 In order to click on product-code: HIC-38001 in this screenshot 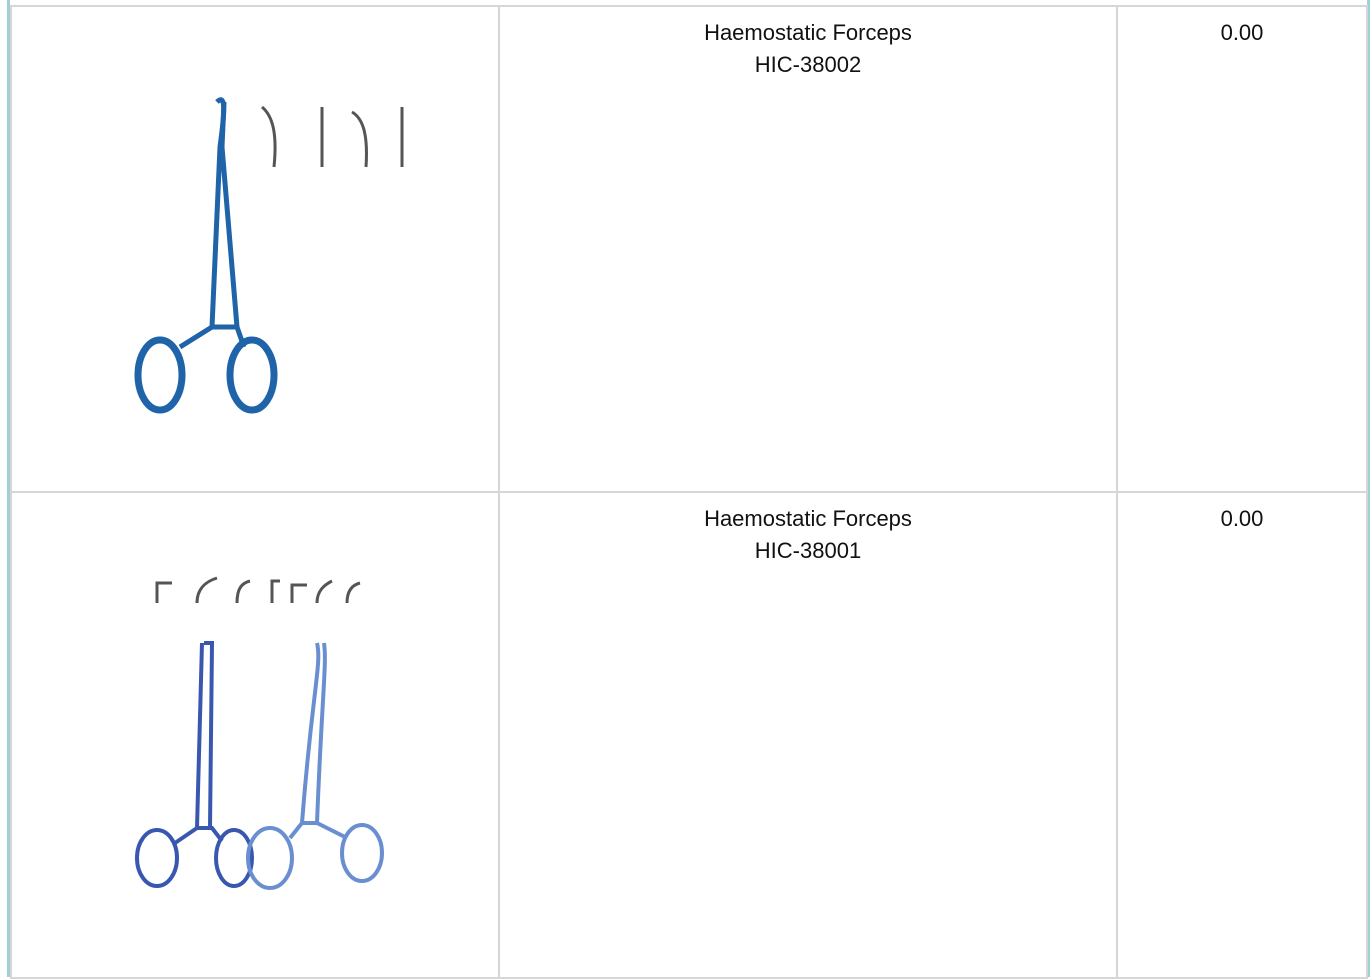, I will do `click(808, 550)`.